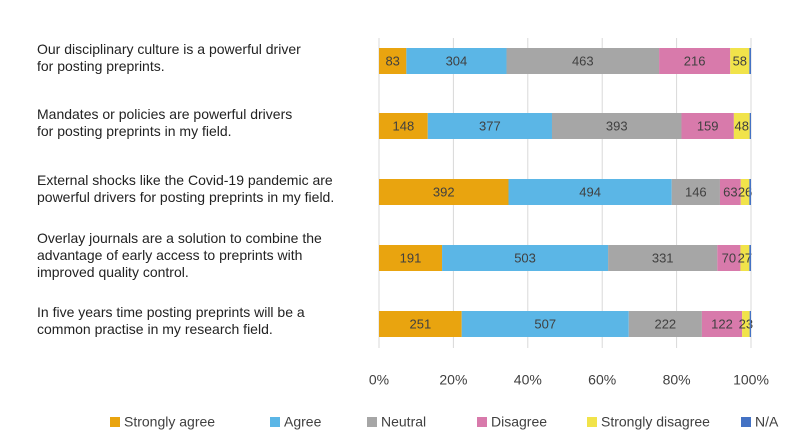  What do you see at coordinates (453, 380) in the screenshot?
I see `x-tick-label: 20%` at bounding box center [453, 380].